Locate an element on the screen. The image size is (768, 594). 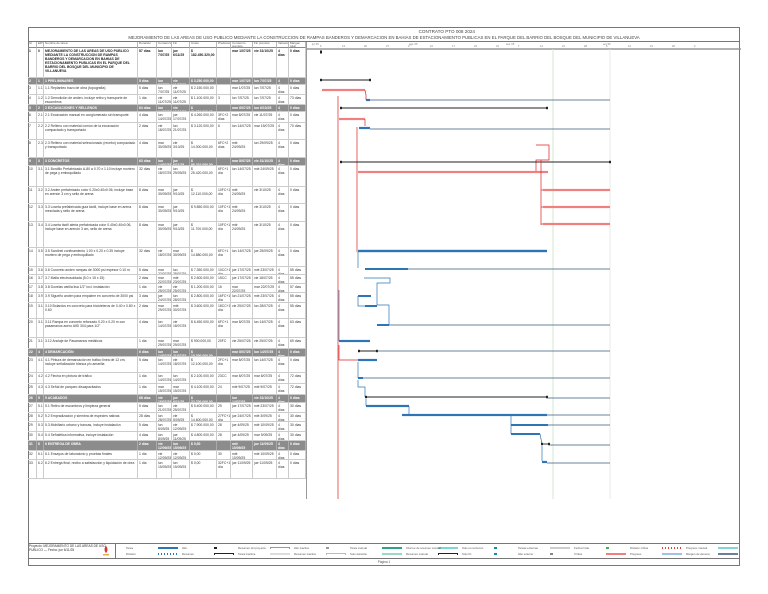
cell-nombre-de-tarea: 3.7 Malla electrosoldada (5.0 x 15 x 15) is located at coordinates (91, 279).